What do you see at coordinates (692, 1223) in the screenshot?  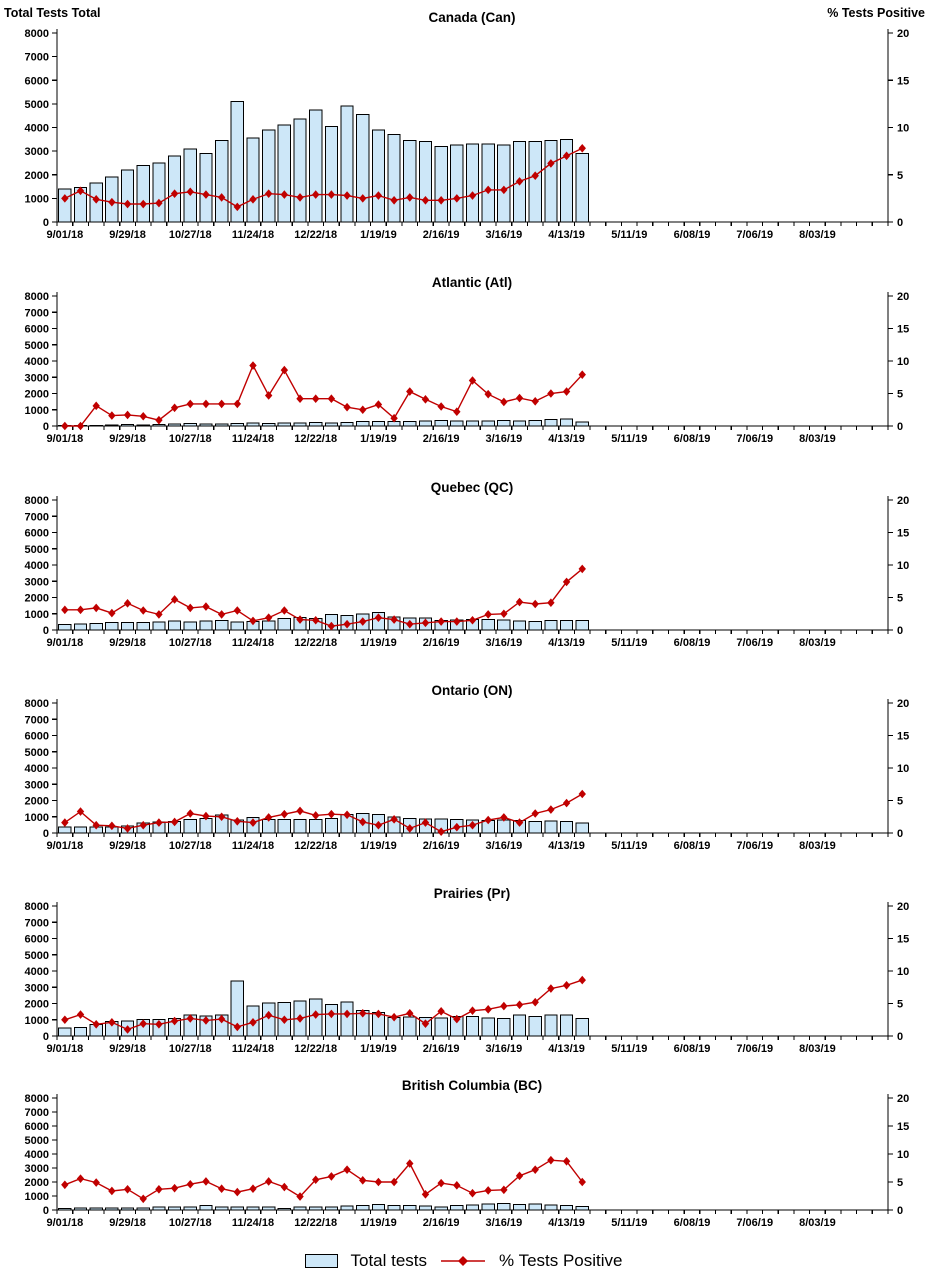 I see `x-tick-label: 6/08/19` at bounding box center [692, 1223].